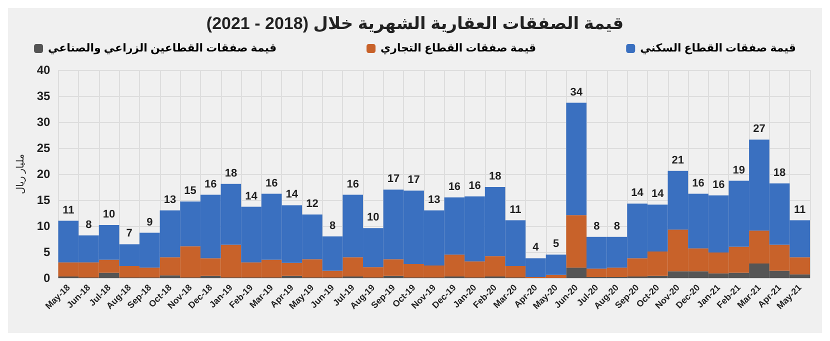 Image resolution: width=830 pixels, height=341 pixels. Describe the element at coordinates (458, 48) in the screenshot. I see `legend-label: قيمة صفقات القطاع التجاري` at that location.